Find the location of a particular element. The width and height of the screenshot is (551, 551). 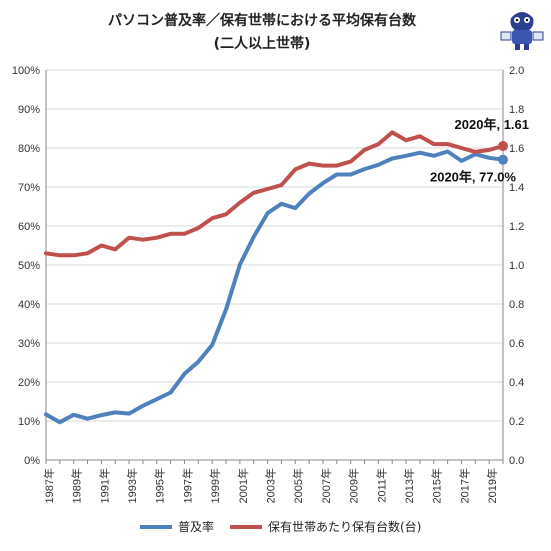

series-end-point-penetration is located at coordinates (503, 159).